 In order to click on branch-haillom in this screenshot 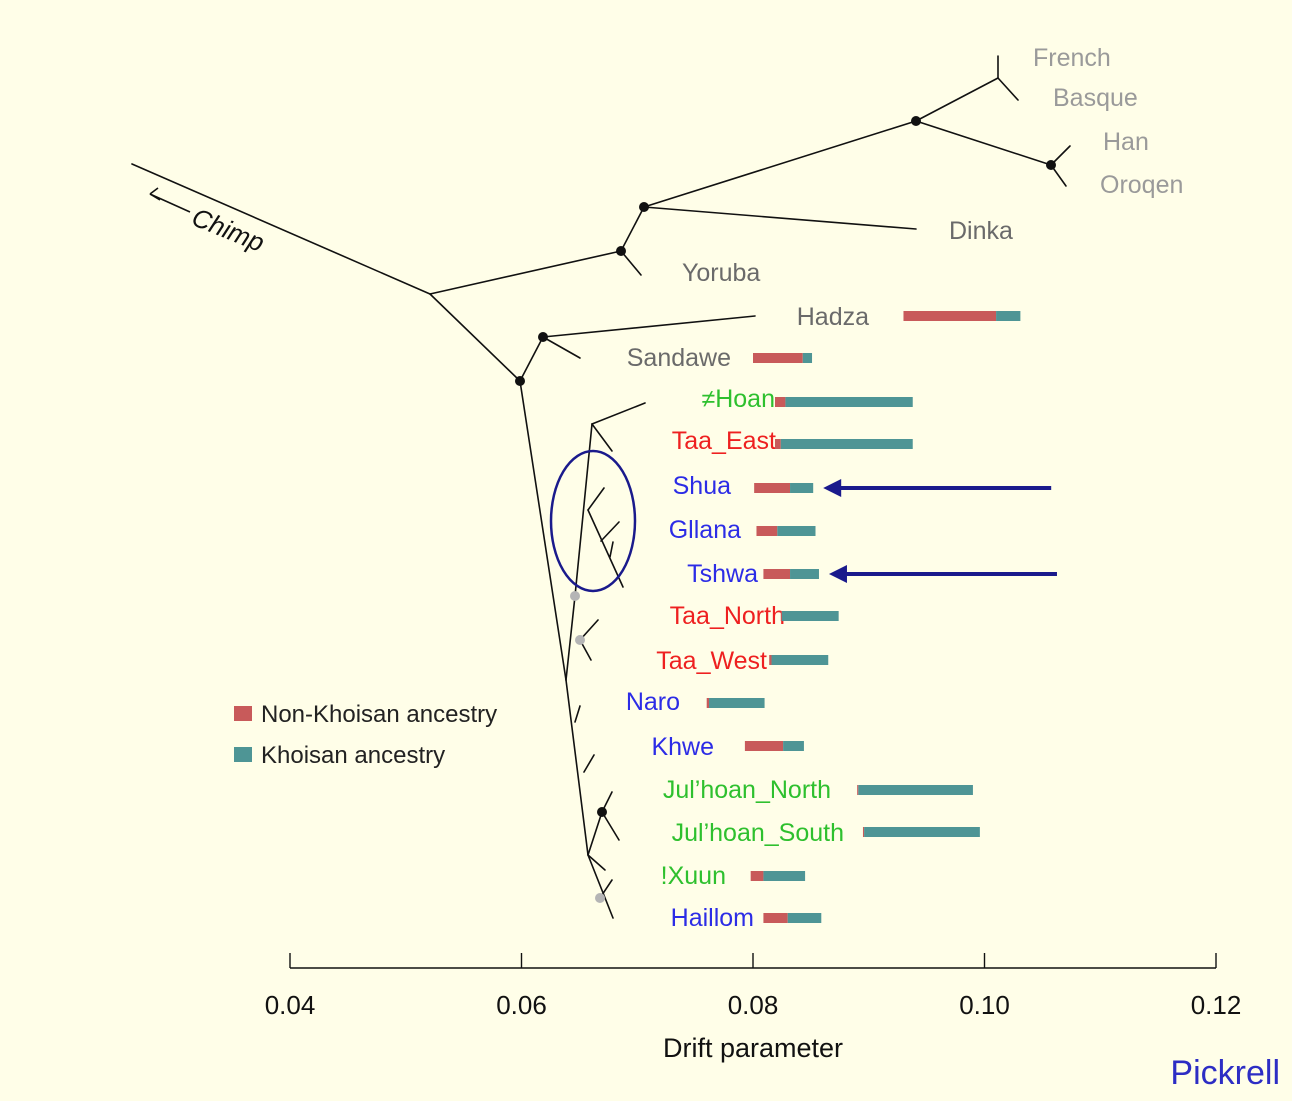, I will do `click(600, 886)`.